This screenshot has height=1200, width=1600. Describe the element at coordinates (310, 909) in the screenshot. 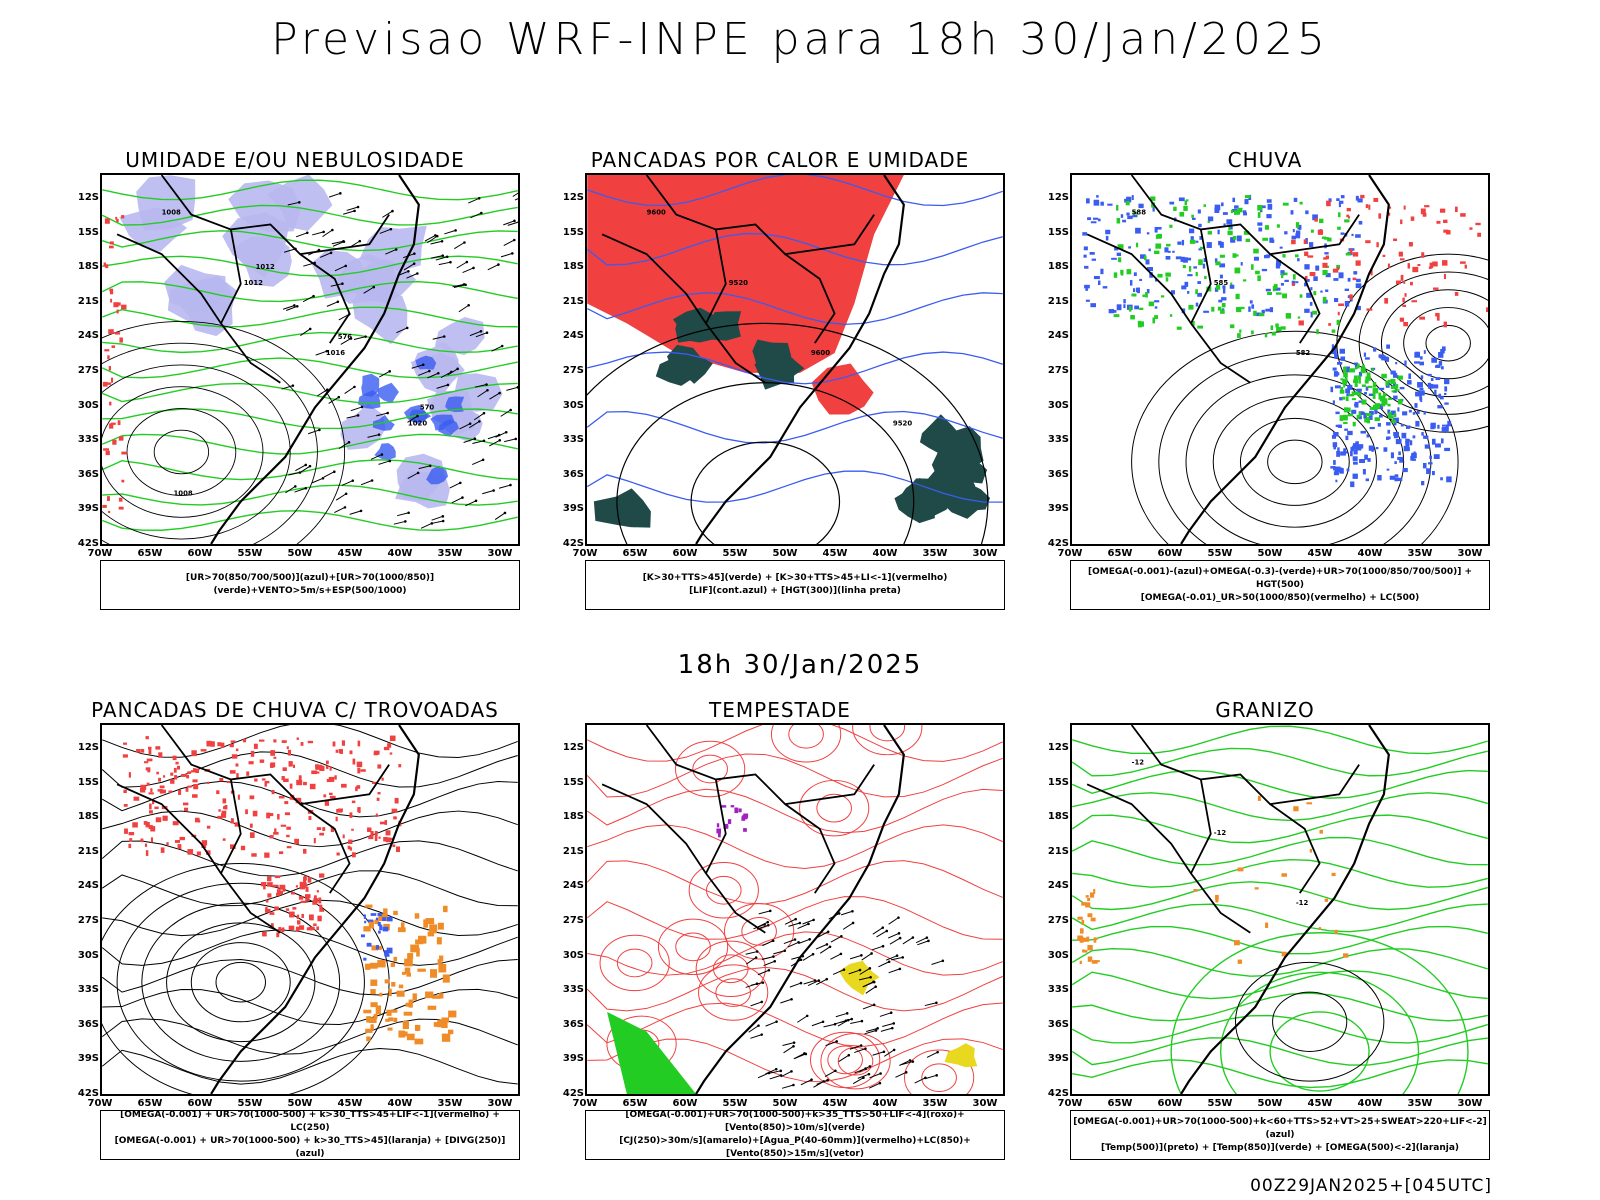

I see `map-trovoadas` at that location.